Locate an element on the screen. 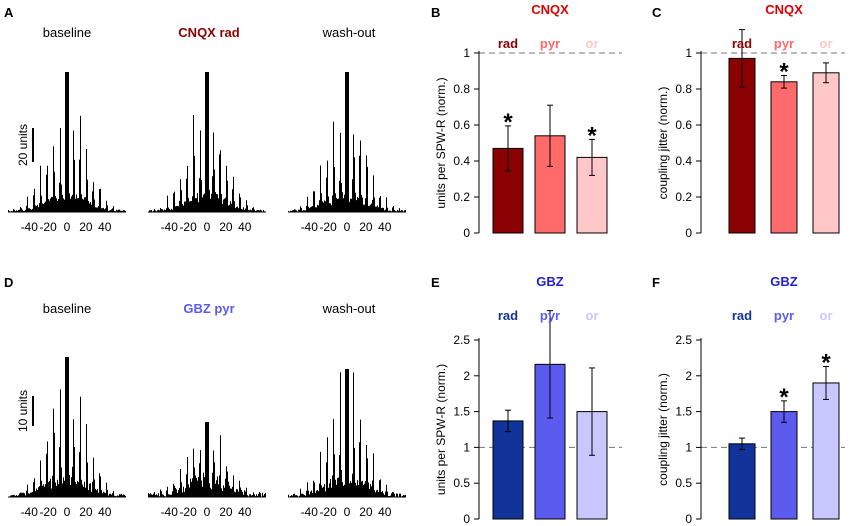 This screenshot has height=526, width=850. panel-letter-c: C is located at coordinates (657, 12).